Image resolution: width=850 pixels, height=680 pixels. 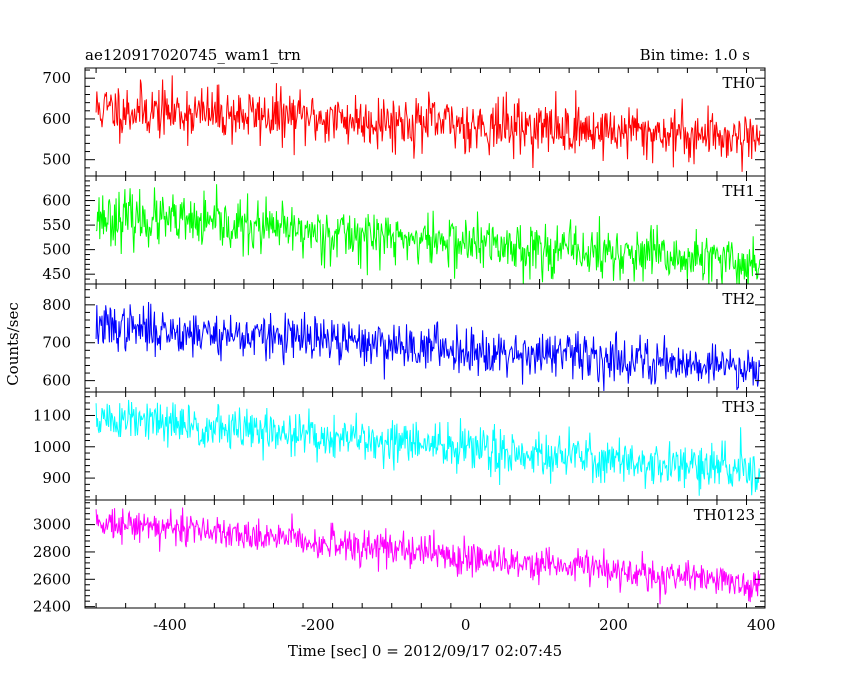 What do you see at coordinates (613, 625) in the screenshot?
I see `x-tick-label: 200` at bounding box center [613, 625].